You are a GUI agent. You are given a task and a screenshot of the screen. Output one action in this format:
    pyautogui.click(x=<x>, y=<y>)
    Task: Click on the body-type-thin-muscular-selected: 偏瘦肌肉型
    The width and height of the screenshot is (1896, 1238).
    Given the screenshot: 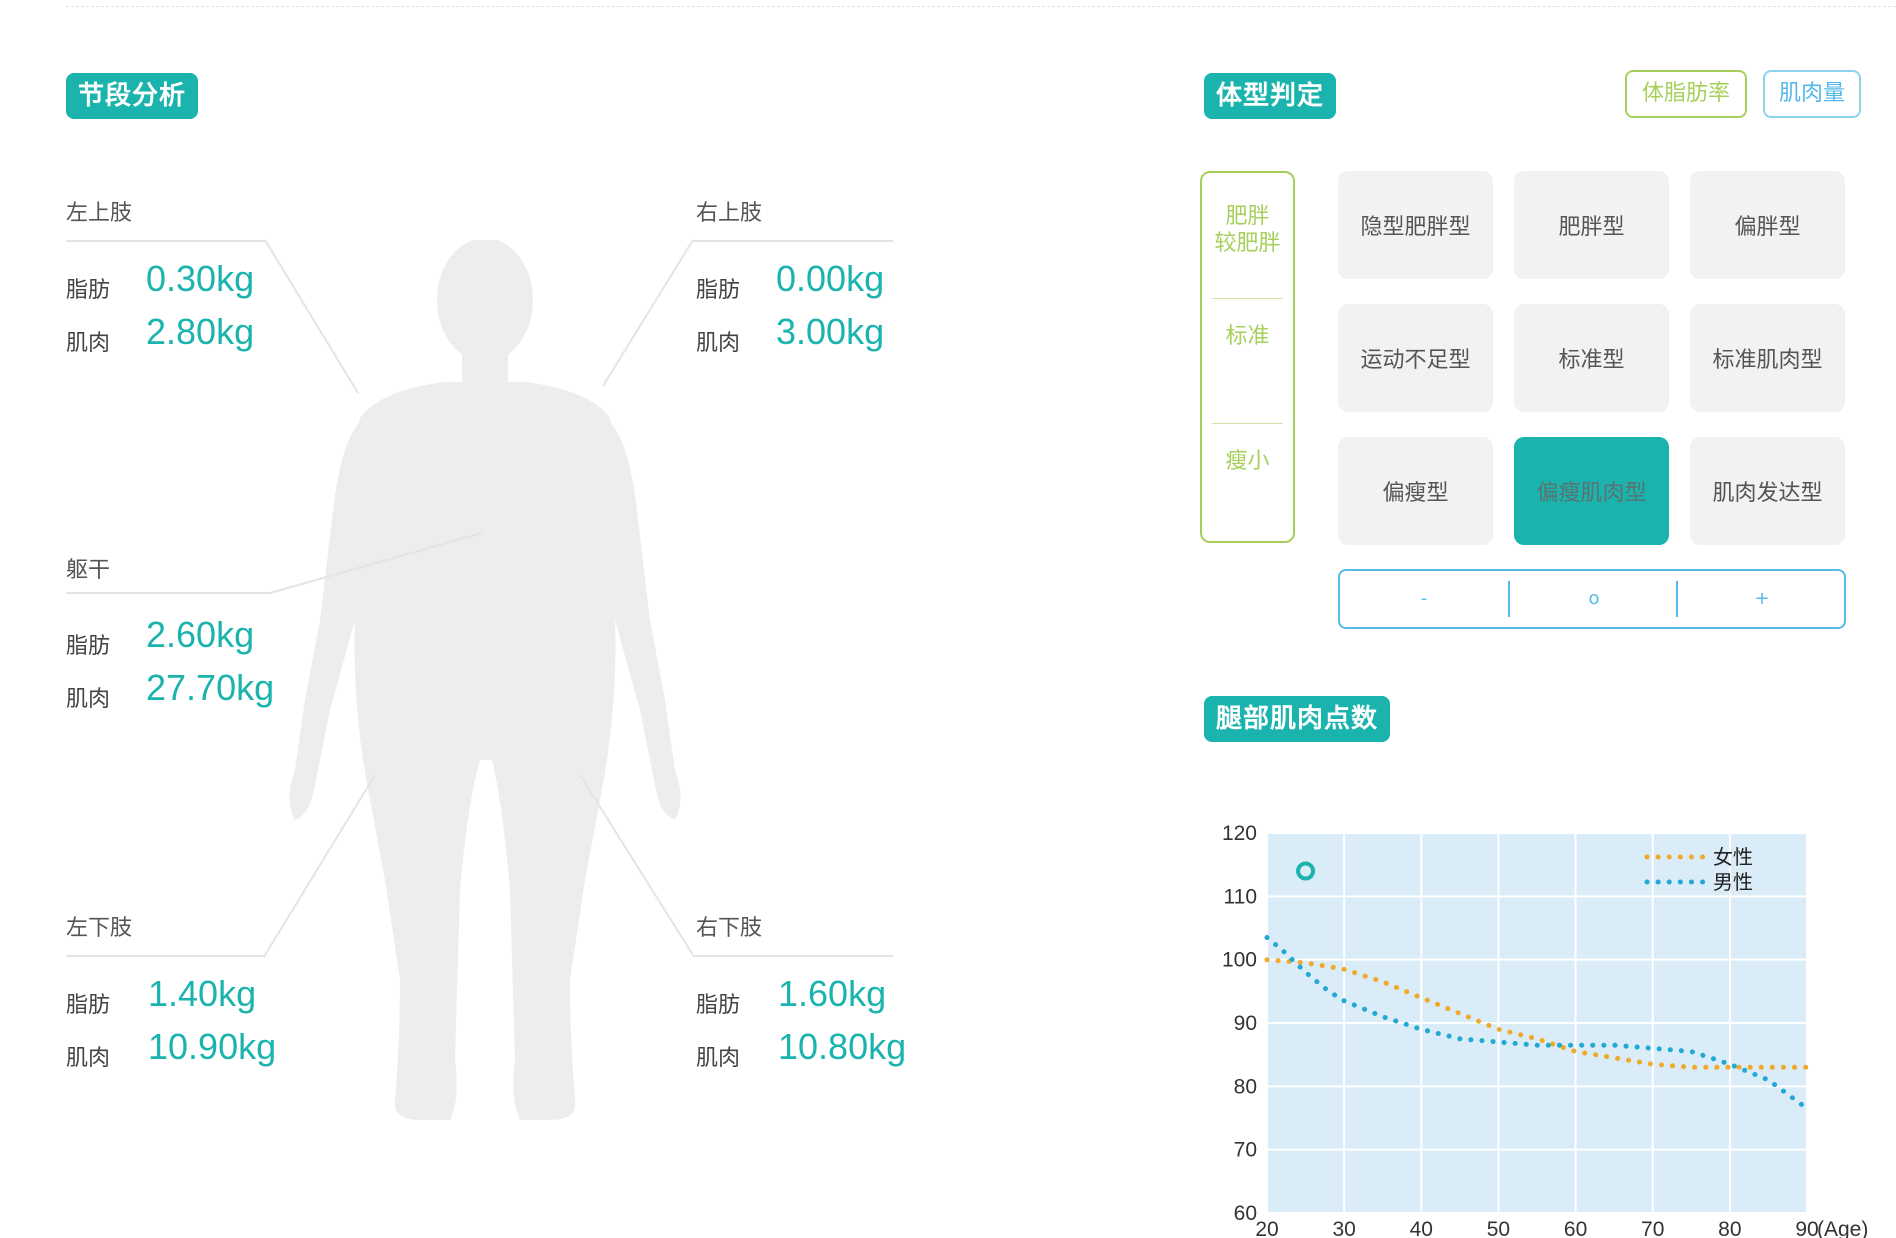 What is the action you would take?
    pyautogui.click(x=1591, y=491)
    